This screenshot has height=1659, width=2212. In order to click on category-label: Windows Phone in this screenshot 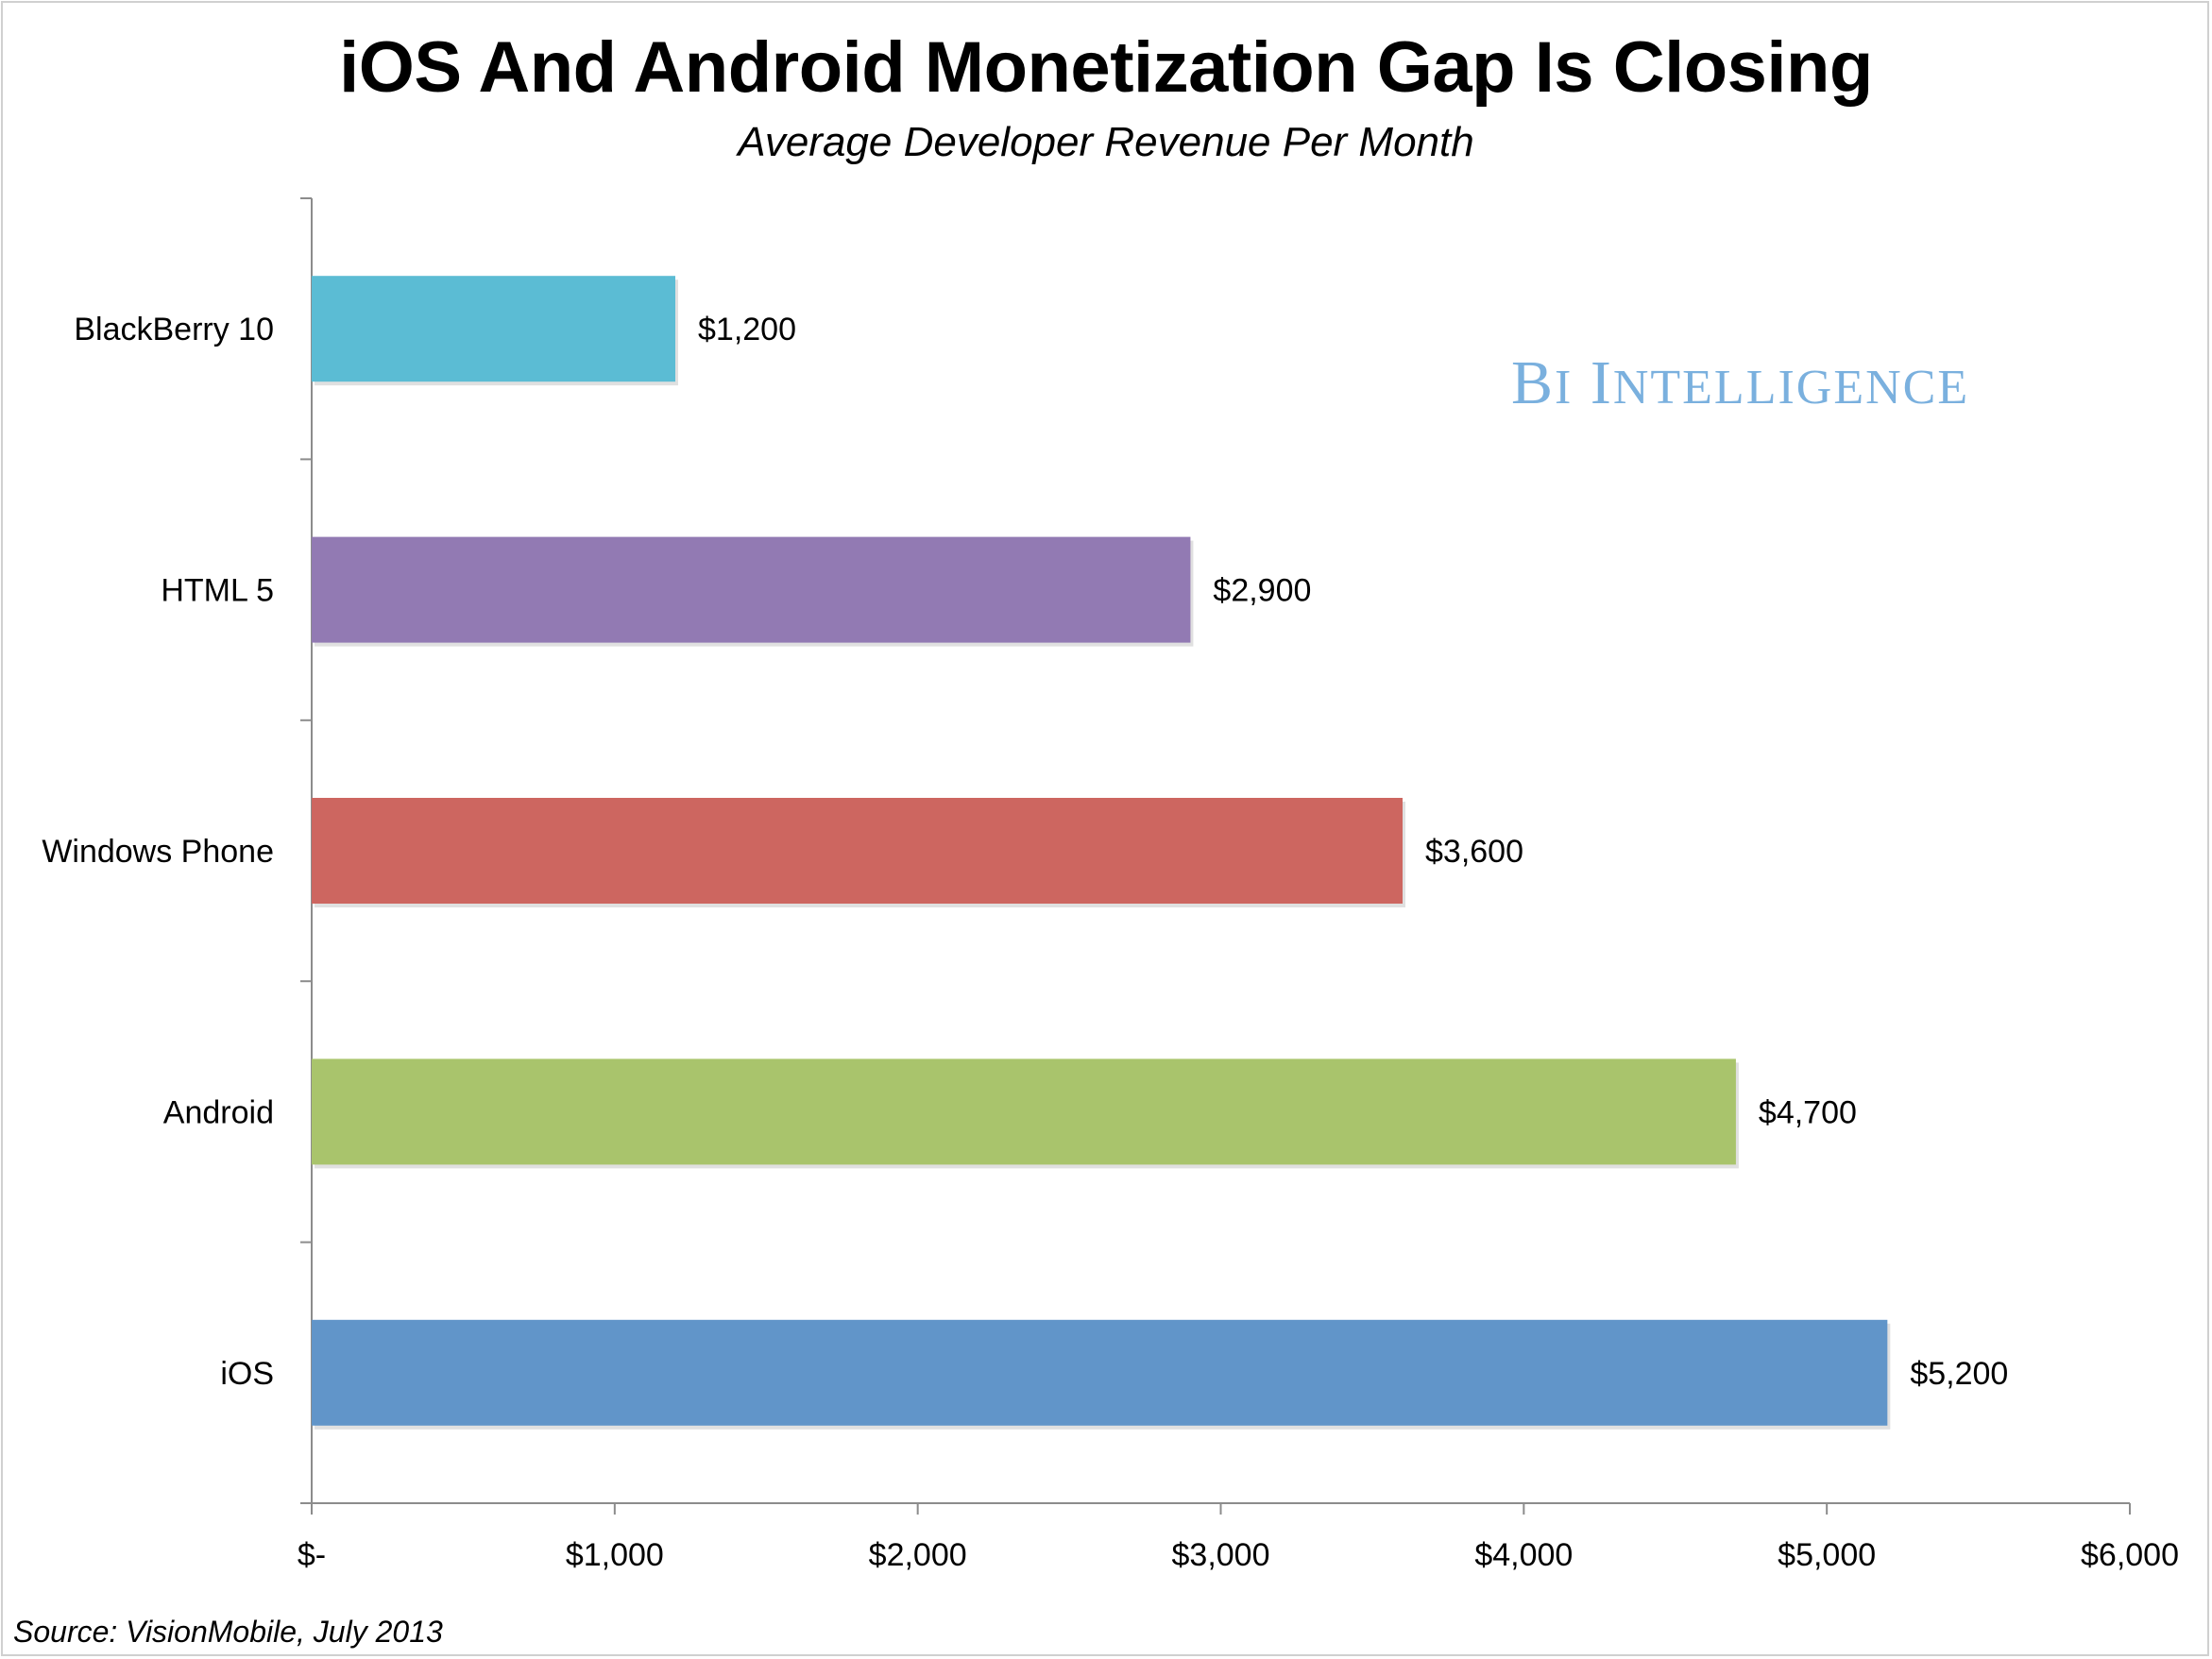, I will do `click(158, 852)`.